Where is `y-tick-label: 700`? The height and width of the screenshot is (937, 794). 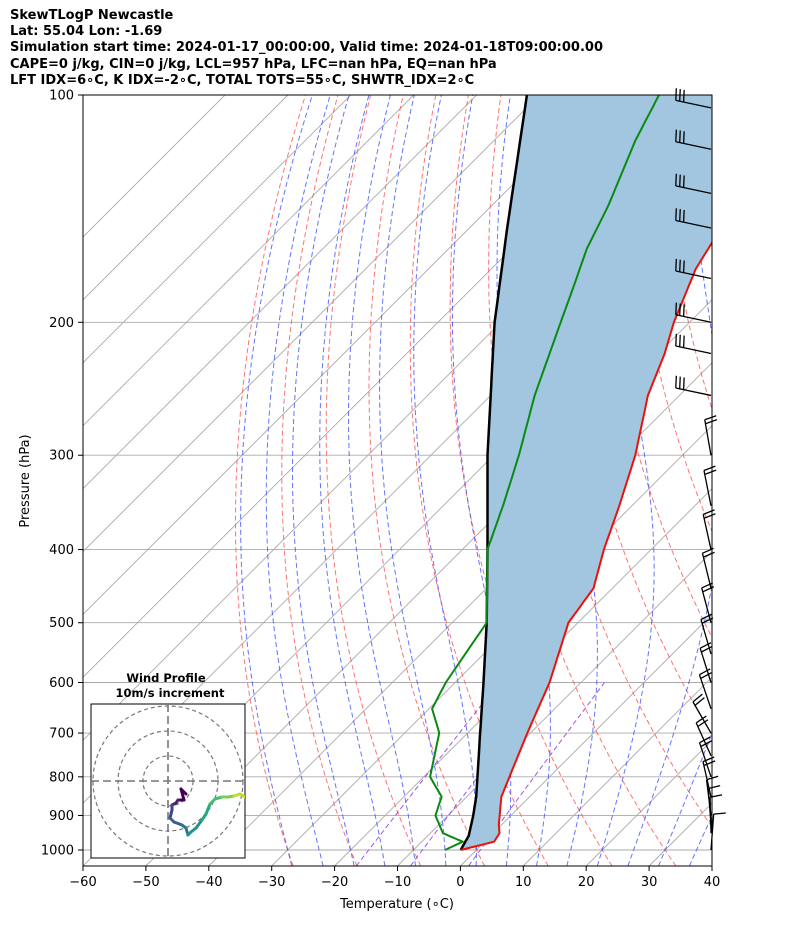 y-tick-label: 700 is located at coordinates (61, 734).